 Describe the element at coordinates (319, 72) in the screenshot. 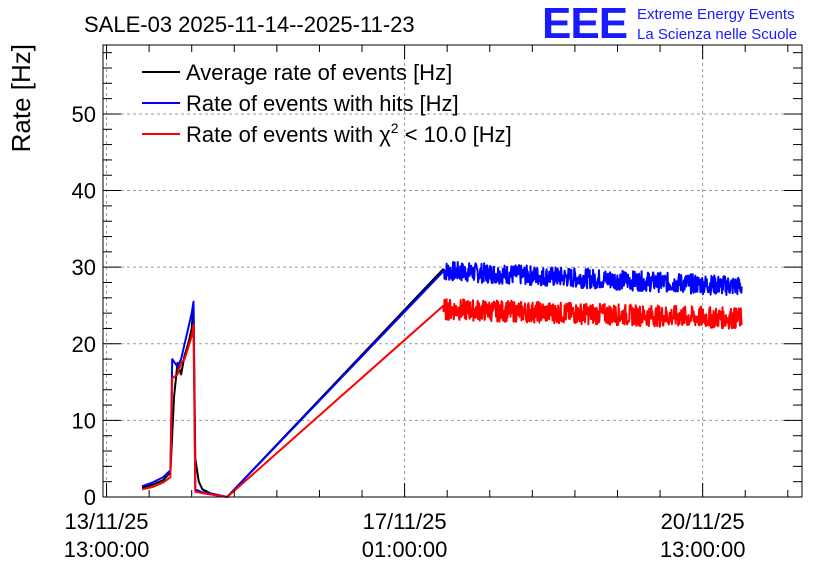

I see `legend-label-average: Average rate of events [Hz]` at that location.